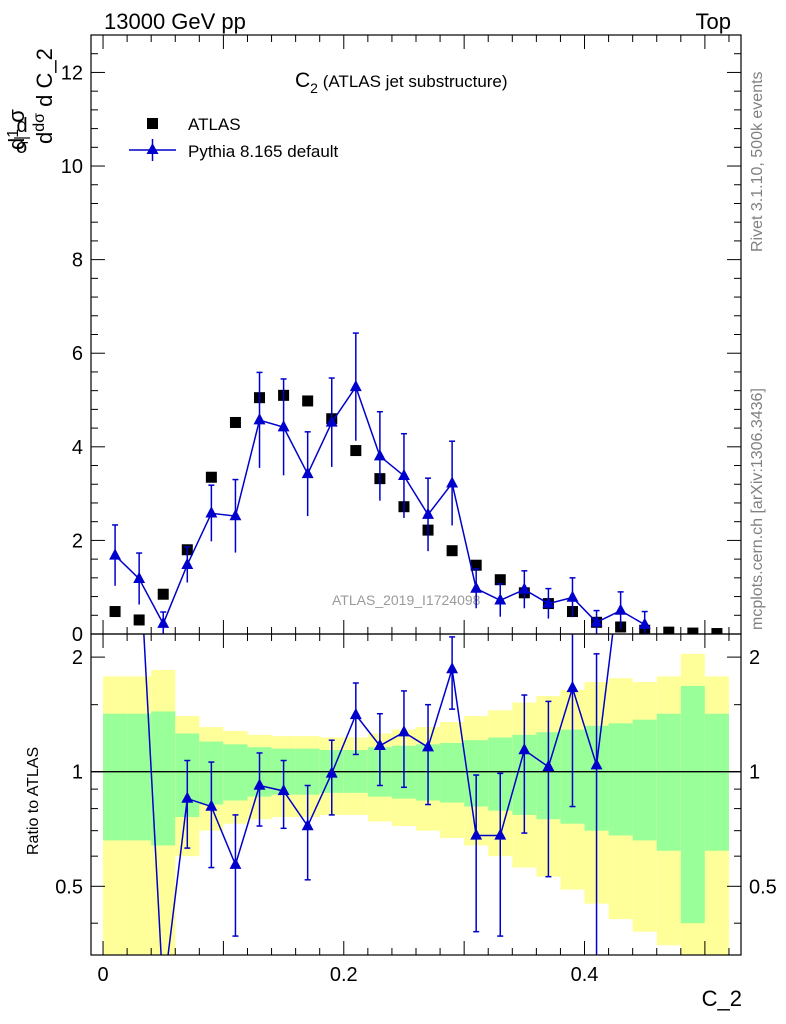  I want to click on rivet-info-label: Rivet 3.1.10, 500k events, so click(757, 161).